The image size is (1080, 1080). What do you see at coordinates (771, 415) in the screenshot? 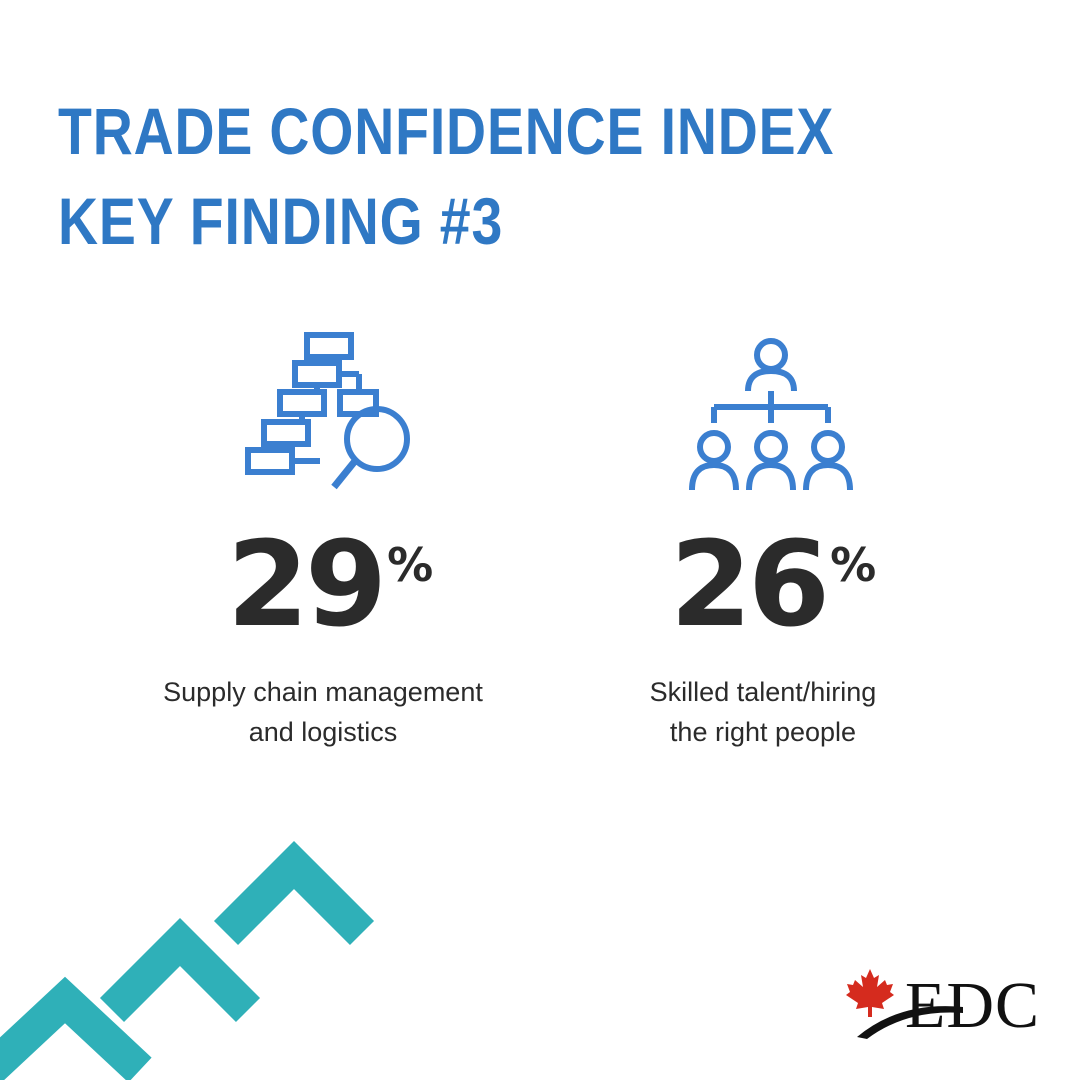
I see `org-chart-people-icon` at bounding box center [771, 415].